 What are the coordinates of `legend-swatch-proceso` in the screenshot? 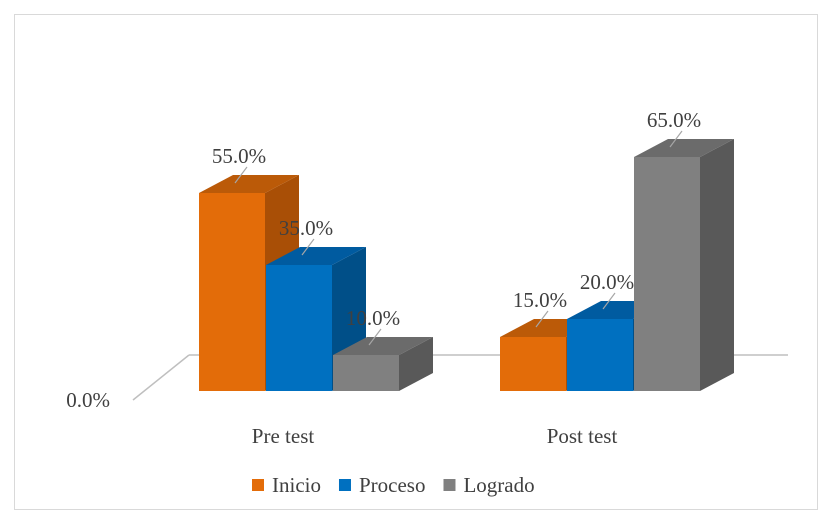 It's located at (344, 485).